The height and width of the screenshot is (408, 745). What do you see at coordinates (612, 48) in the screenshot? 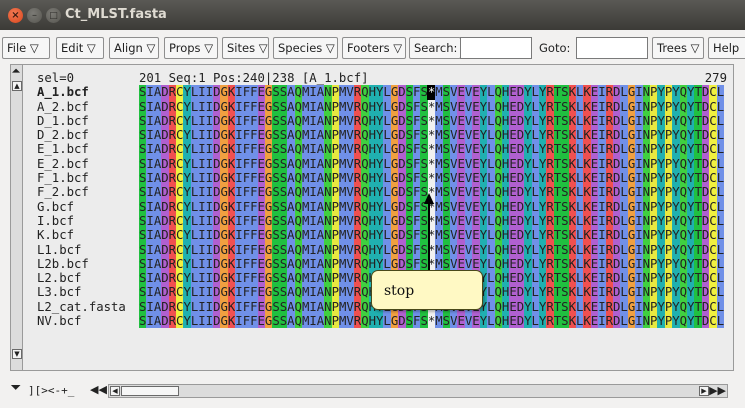
I see `goto-input` at bounding box center [612, 48].